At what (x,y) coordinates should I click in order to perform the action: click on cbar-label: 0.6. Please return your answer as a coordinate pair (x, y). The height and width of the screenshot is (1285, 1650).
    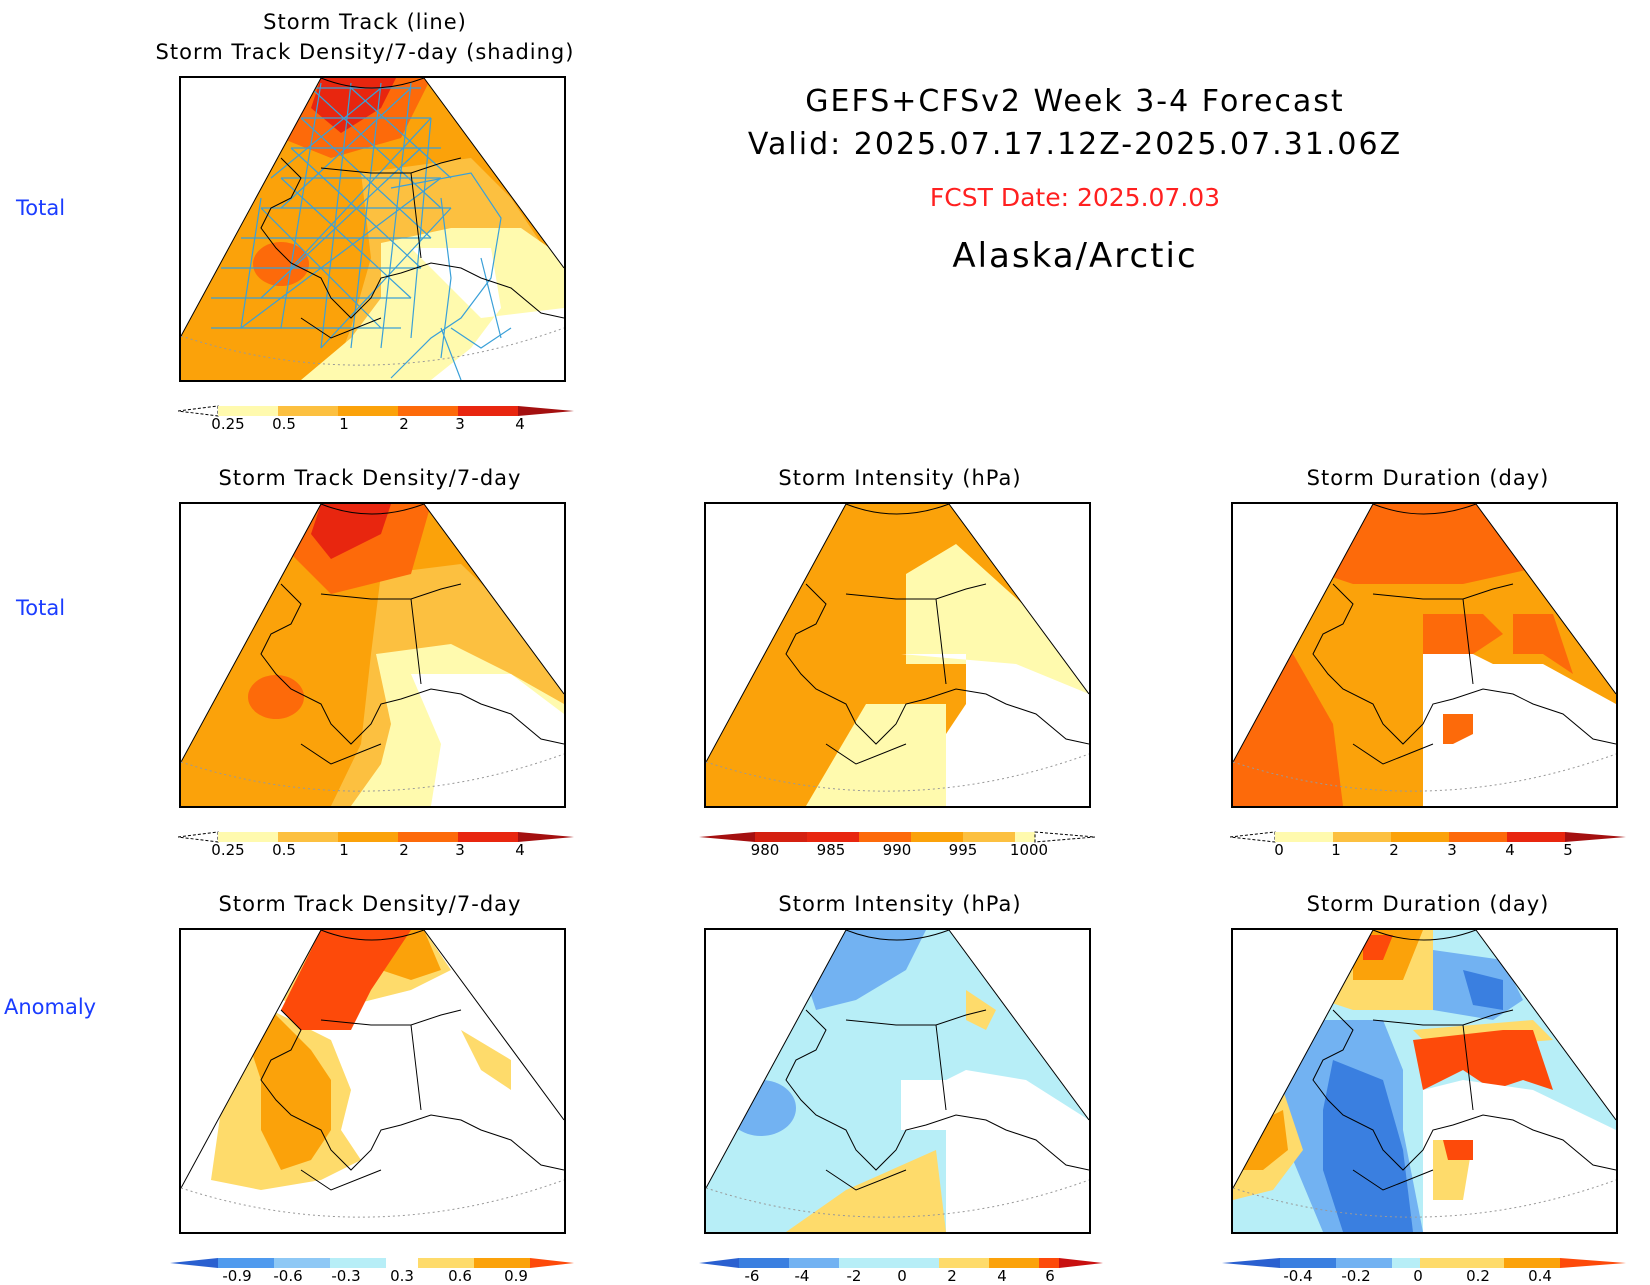
    Looking at the image, I should click on (460, 1276).